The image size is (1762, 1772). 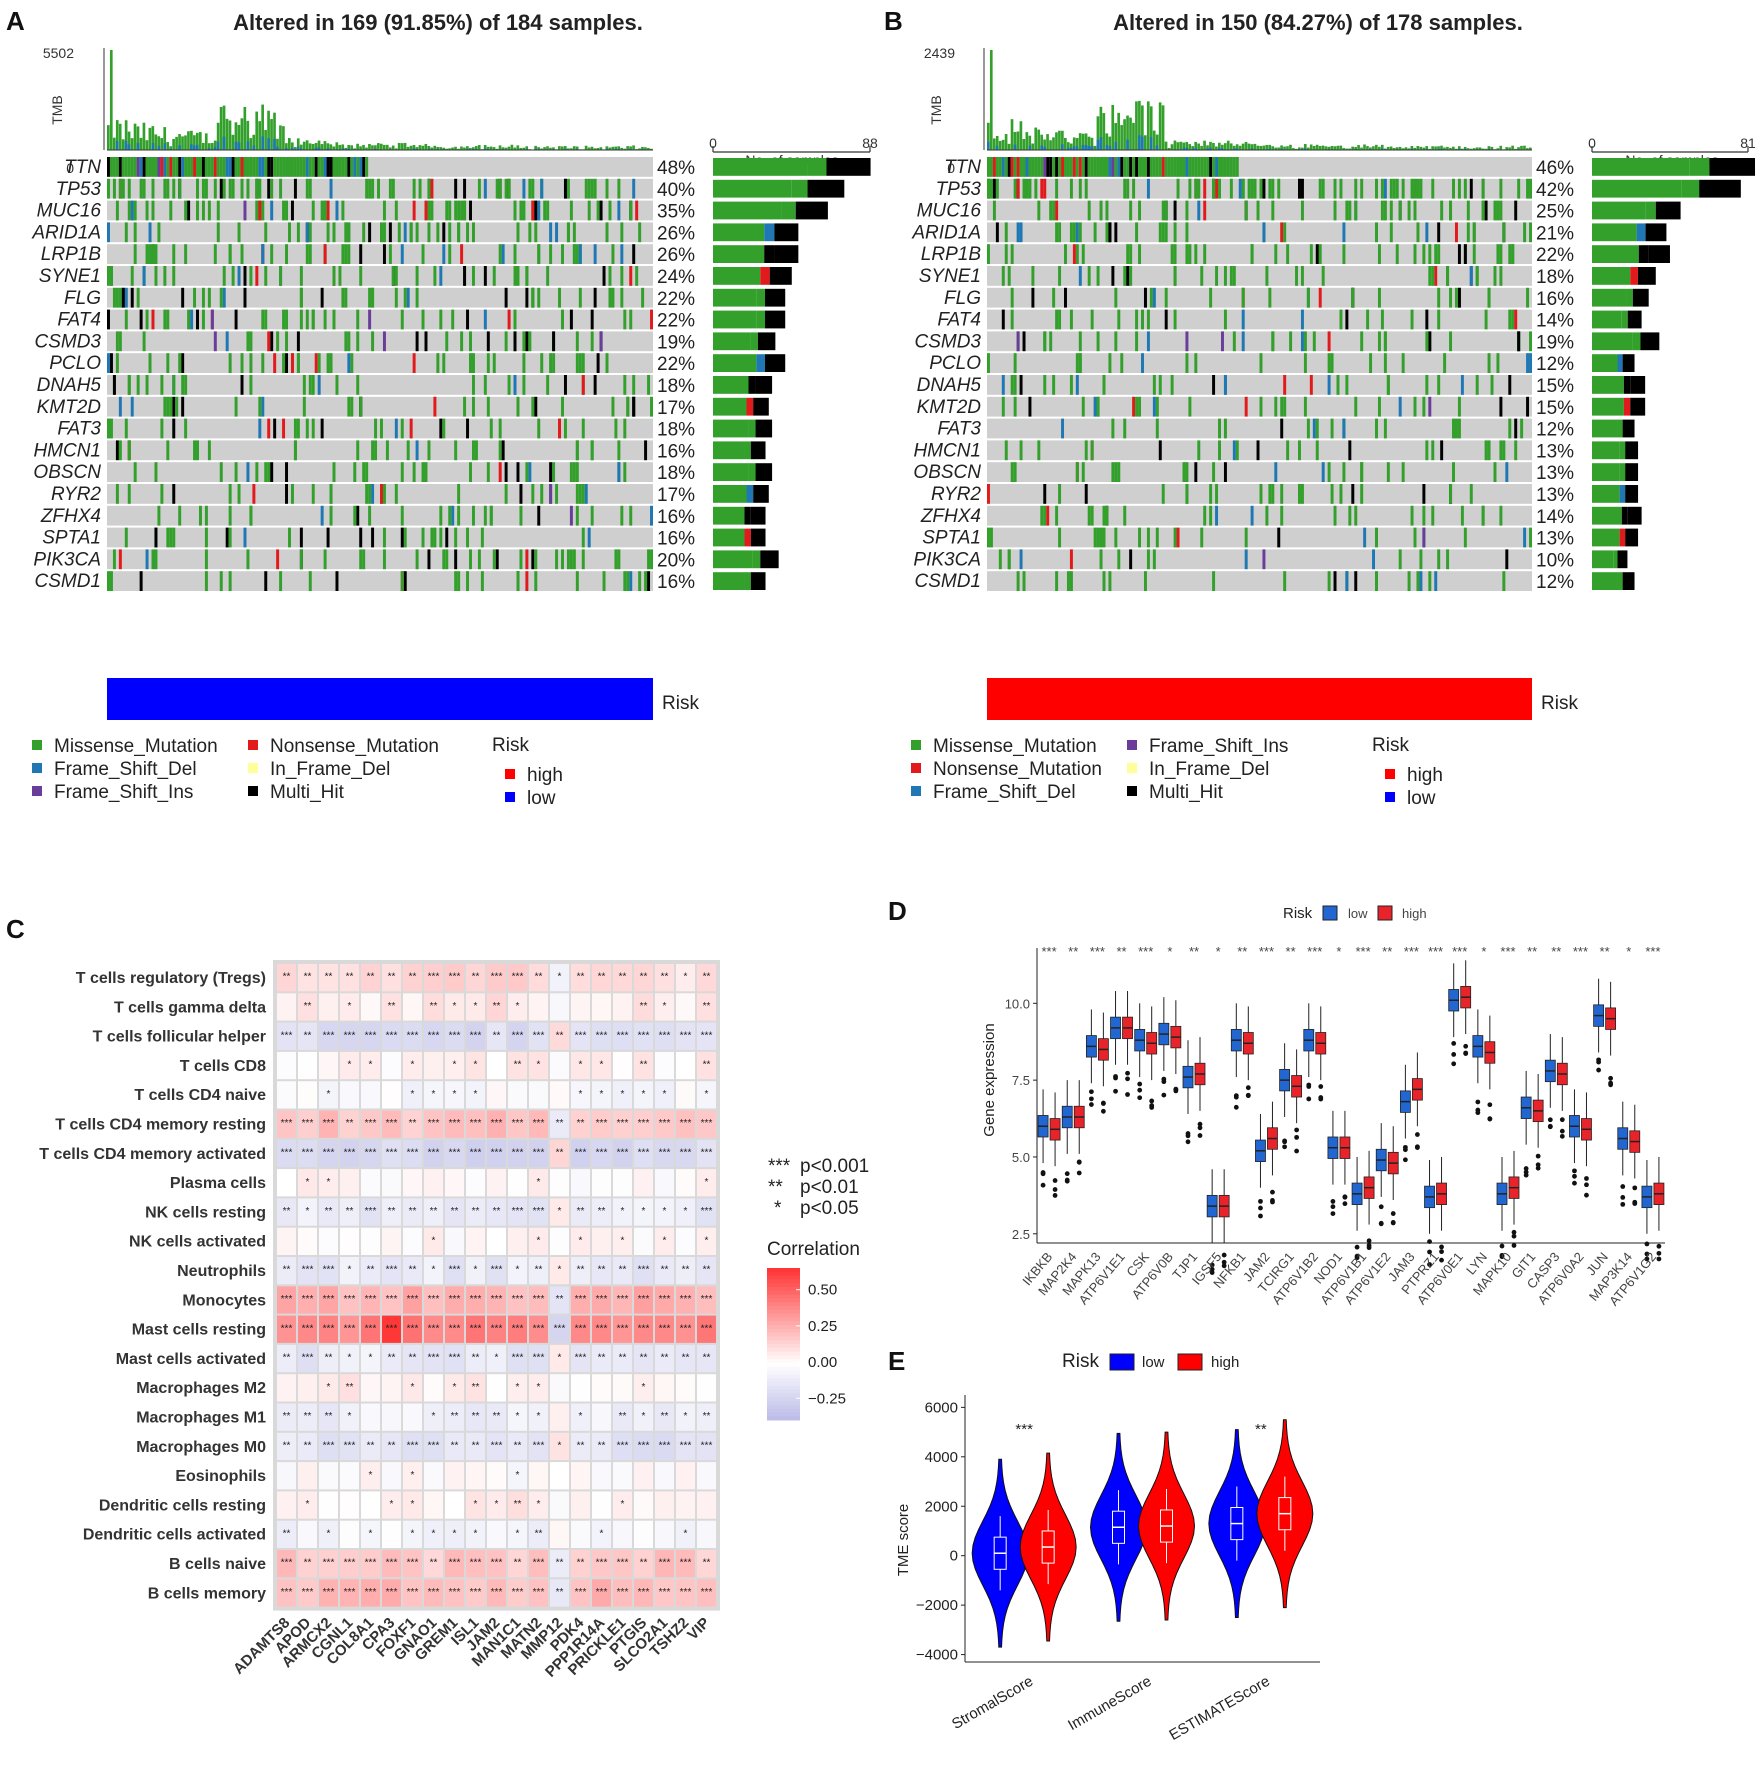 What do you see at coordinates (1259, 254) in the screenshot?
I see `mutation-row-bg` at bounding box center [1259, 254].